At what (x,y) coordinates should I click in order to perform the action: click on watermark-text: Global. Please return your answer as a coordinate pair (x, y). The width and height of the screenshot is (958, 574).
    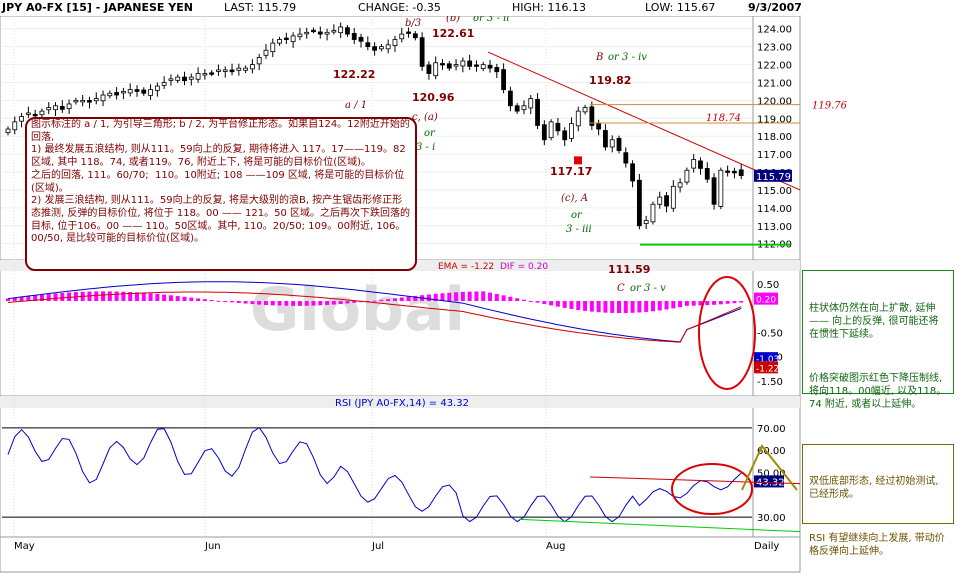
    Looking at the image, I should click on (357, 310).